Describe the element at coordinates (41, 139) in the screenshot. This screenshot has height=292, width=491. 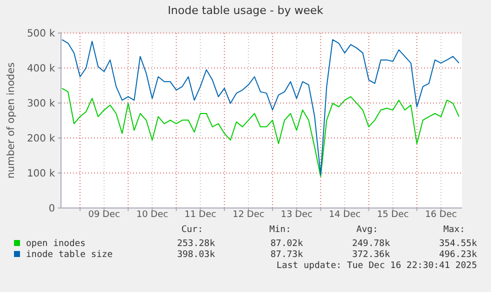
I see `y-tick-label: 200 k` at that location.